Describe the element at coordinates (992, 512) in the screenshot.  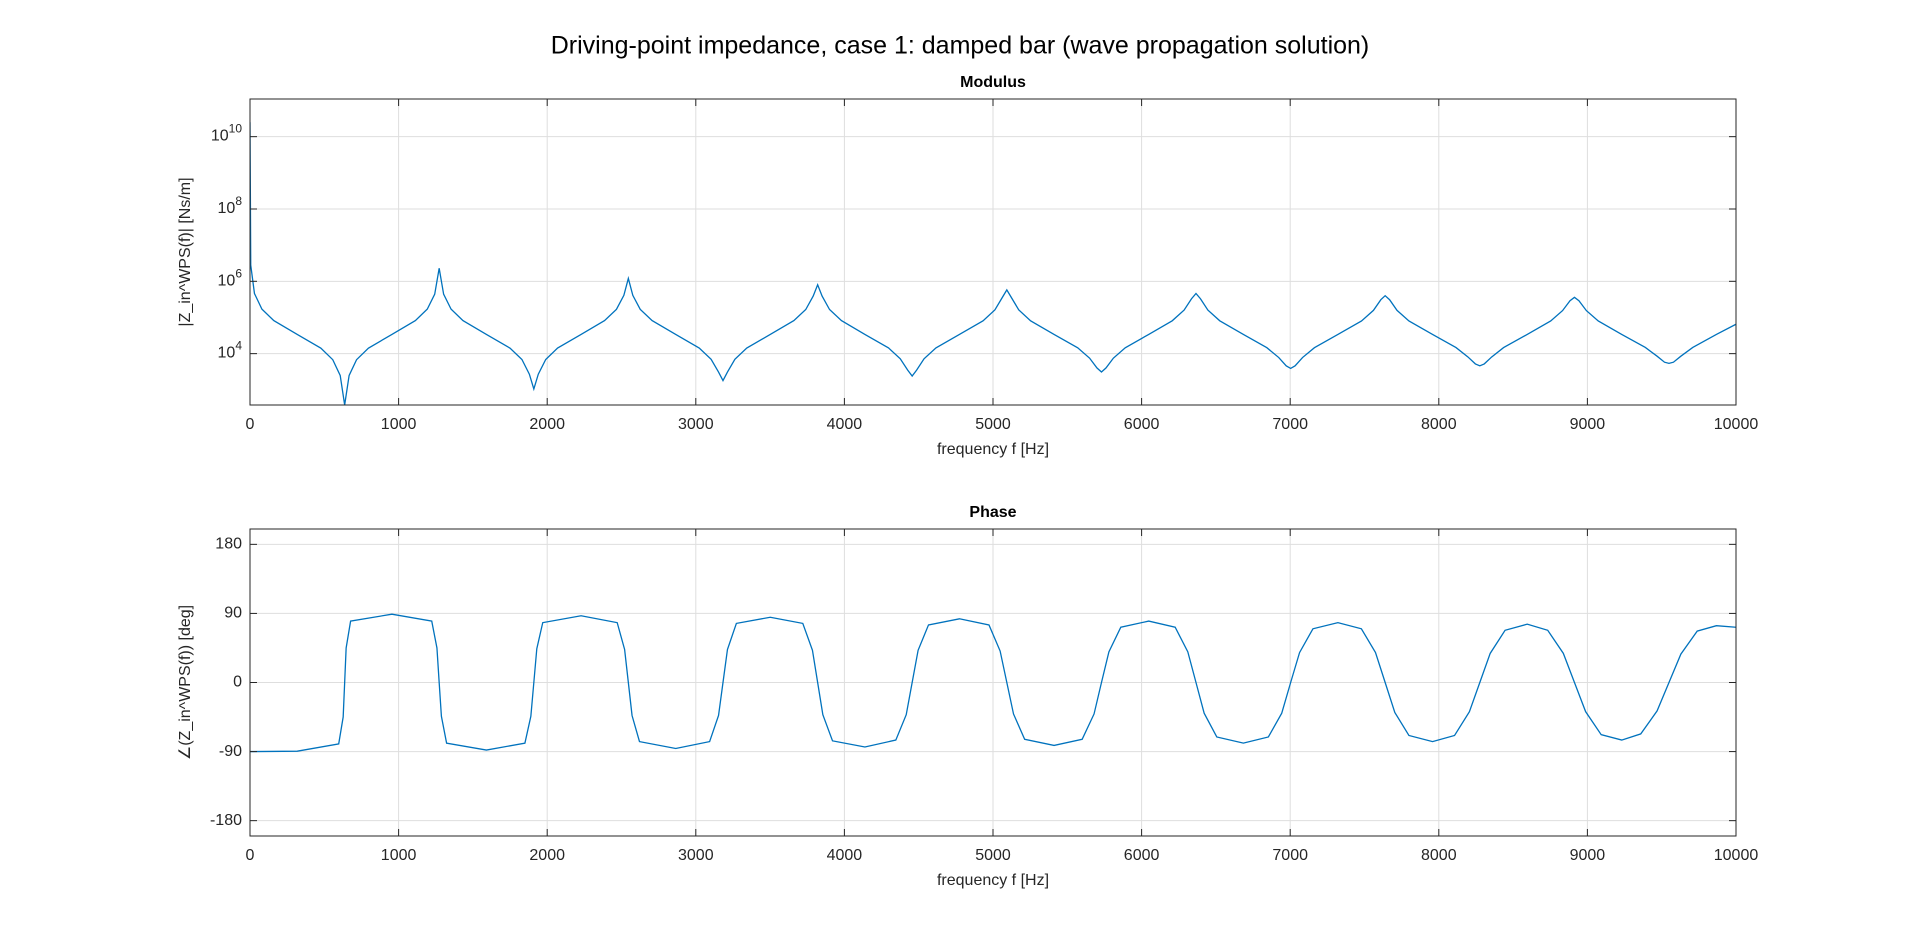
I see `axes-title: Phase` at that location.